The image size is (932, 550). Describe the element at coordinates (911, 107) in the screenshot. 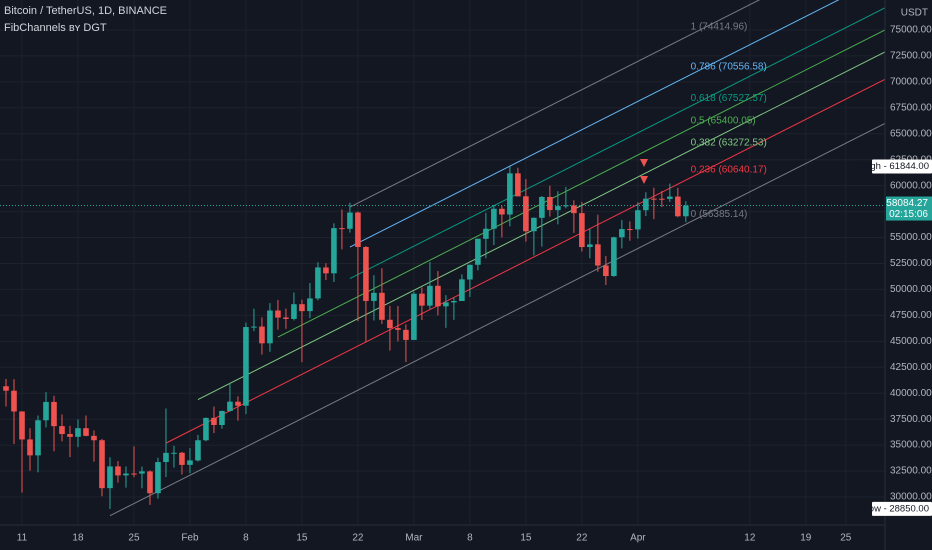

I see `y-tick-label: 67500.00` at that location.